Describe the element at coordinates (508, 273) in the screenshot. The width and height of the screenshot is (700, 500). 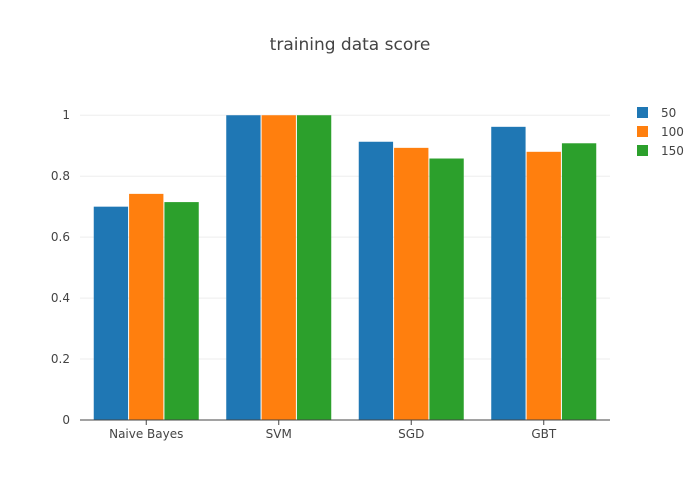
I see `bar-50-gbt` at that location.